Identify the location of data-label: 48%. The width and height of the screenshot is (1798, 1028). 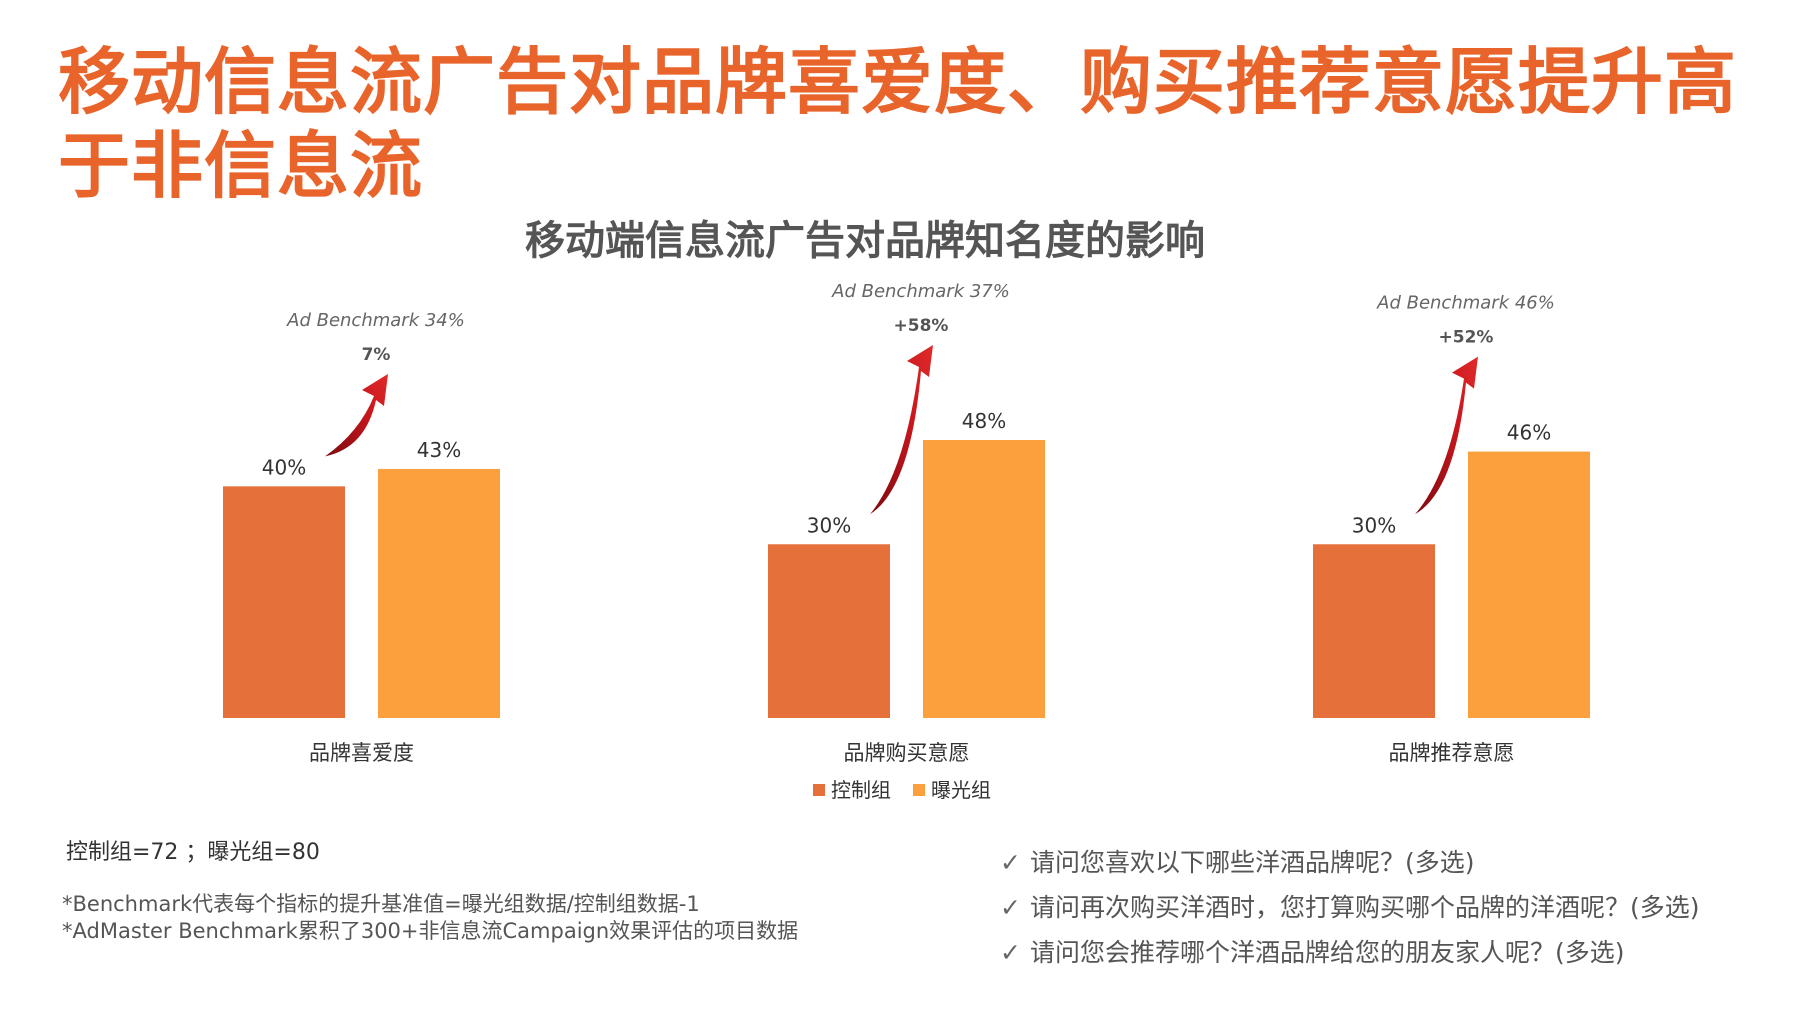
(984, 421).